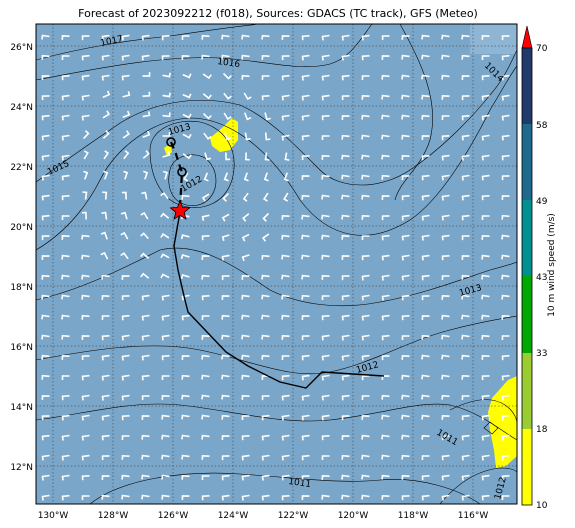 The height and width of the screenshot is (528, 575). What do you see at coordinates (21, 228) in the screenshot?
I see `lat-label: 20°N` at bounding box center [21, 228].